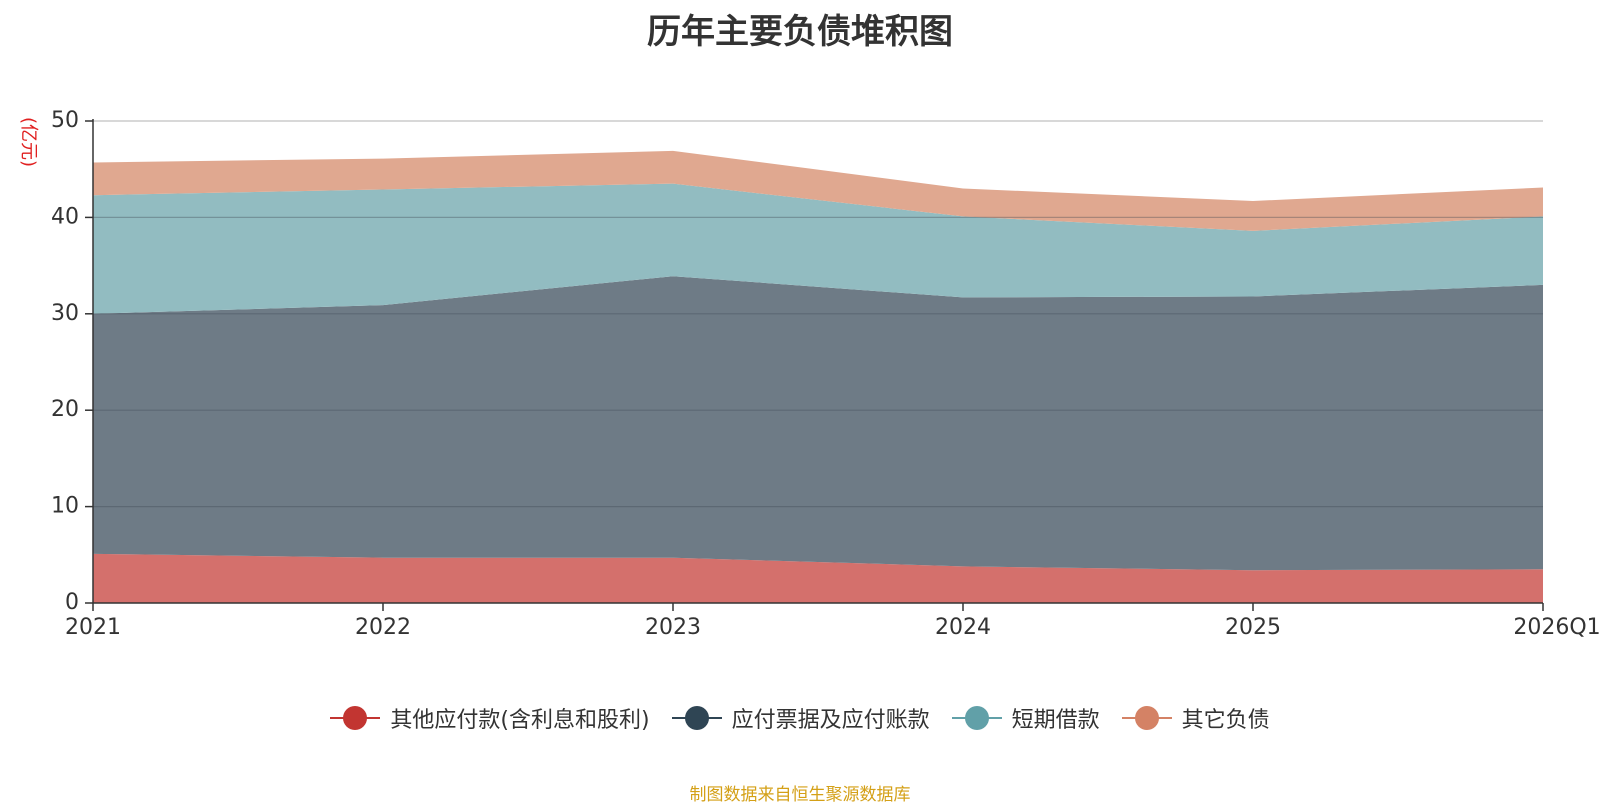  I want to click on legend-item-0: 其他应付款(含利息和股利), so click(490, 718).